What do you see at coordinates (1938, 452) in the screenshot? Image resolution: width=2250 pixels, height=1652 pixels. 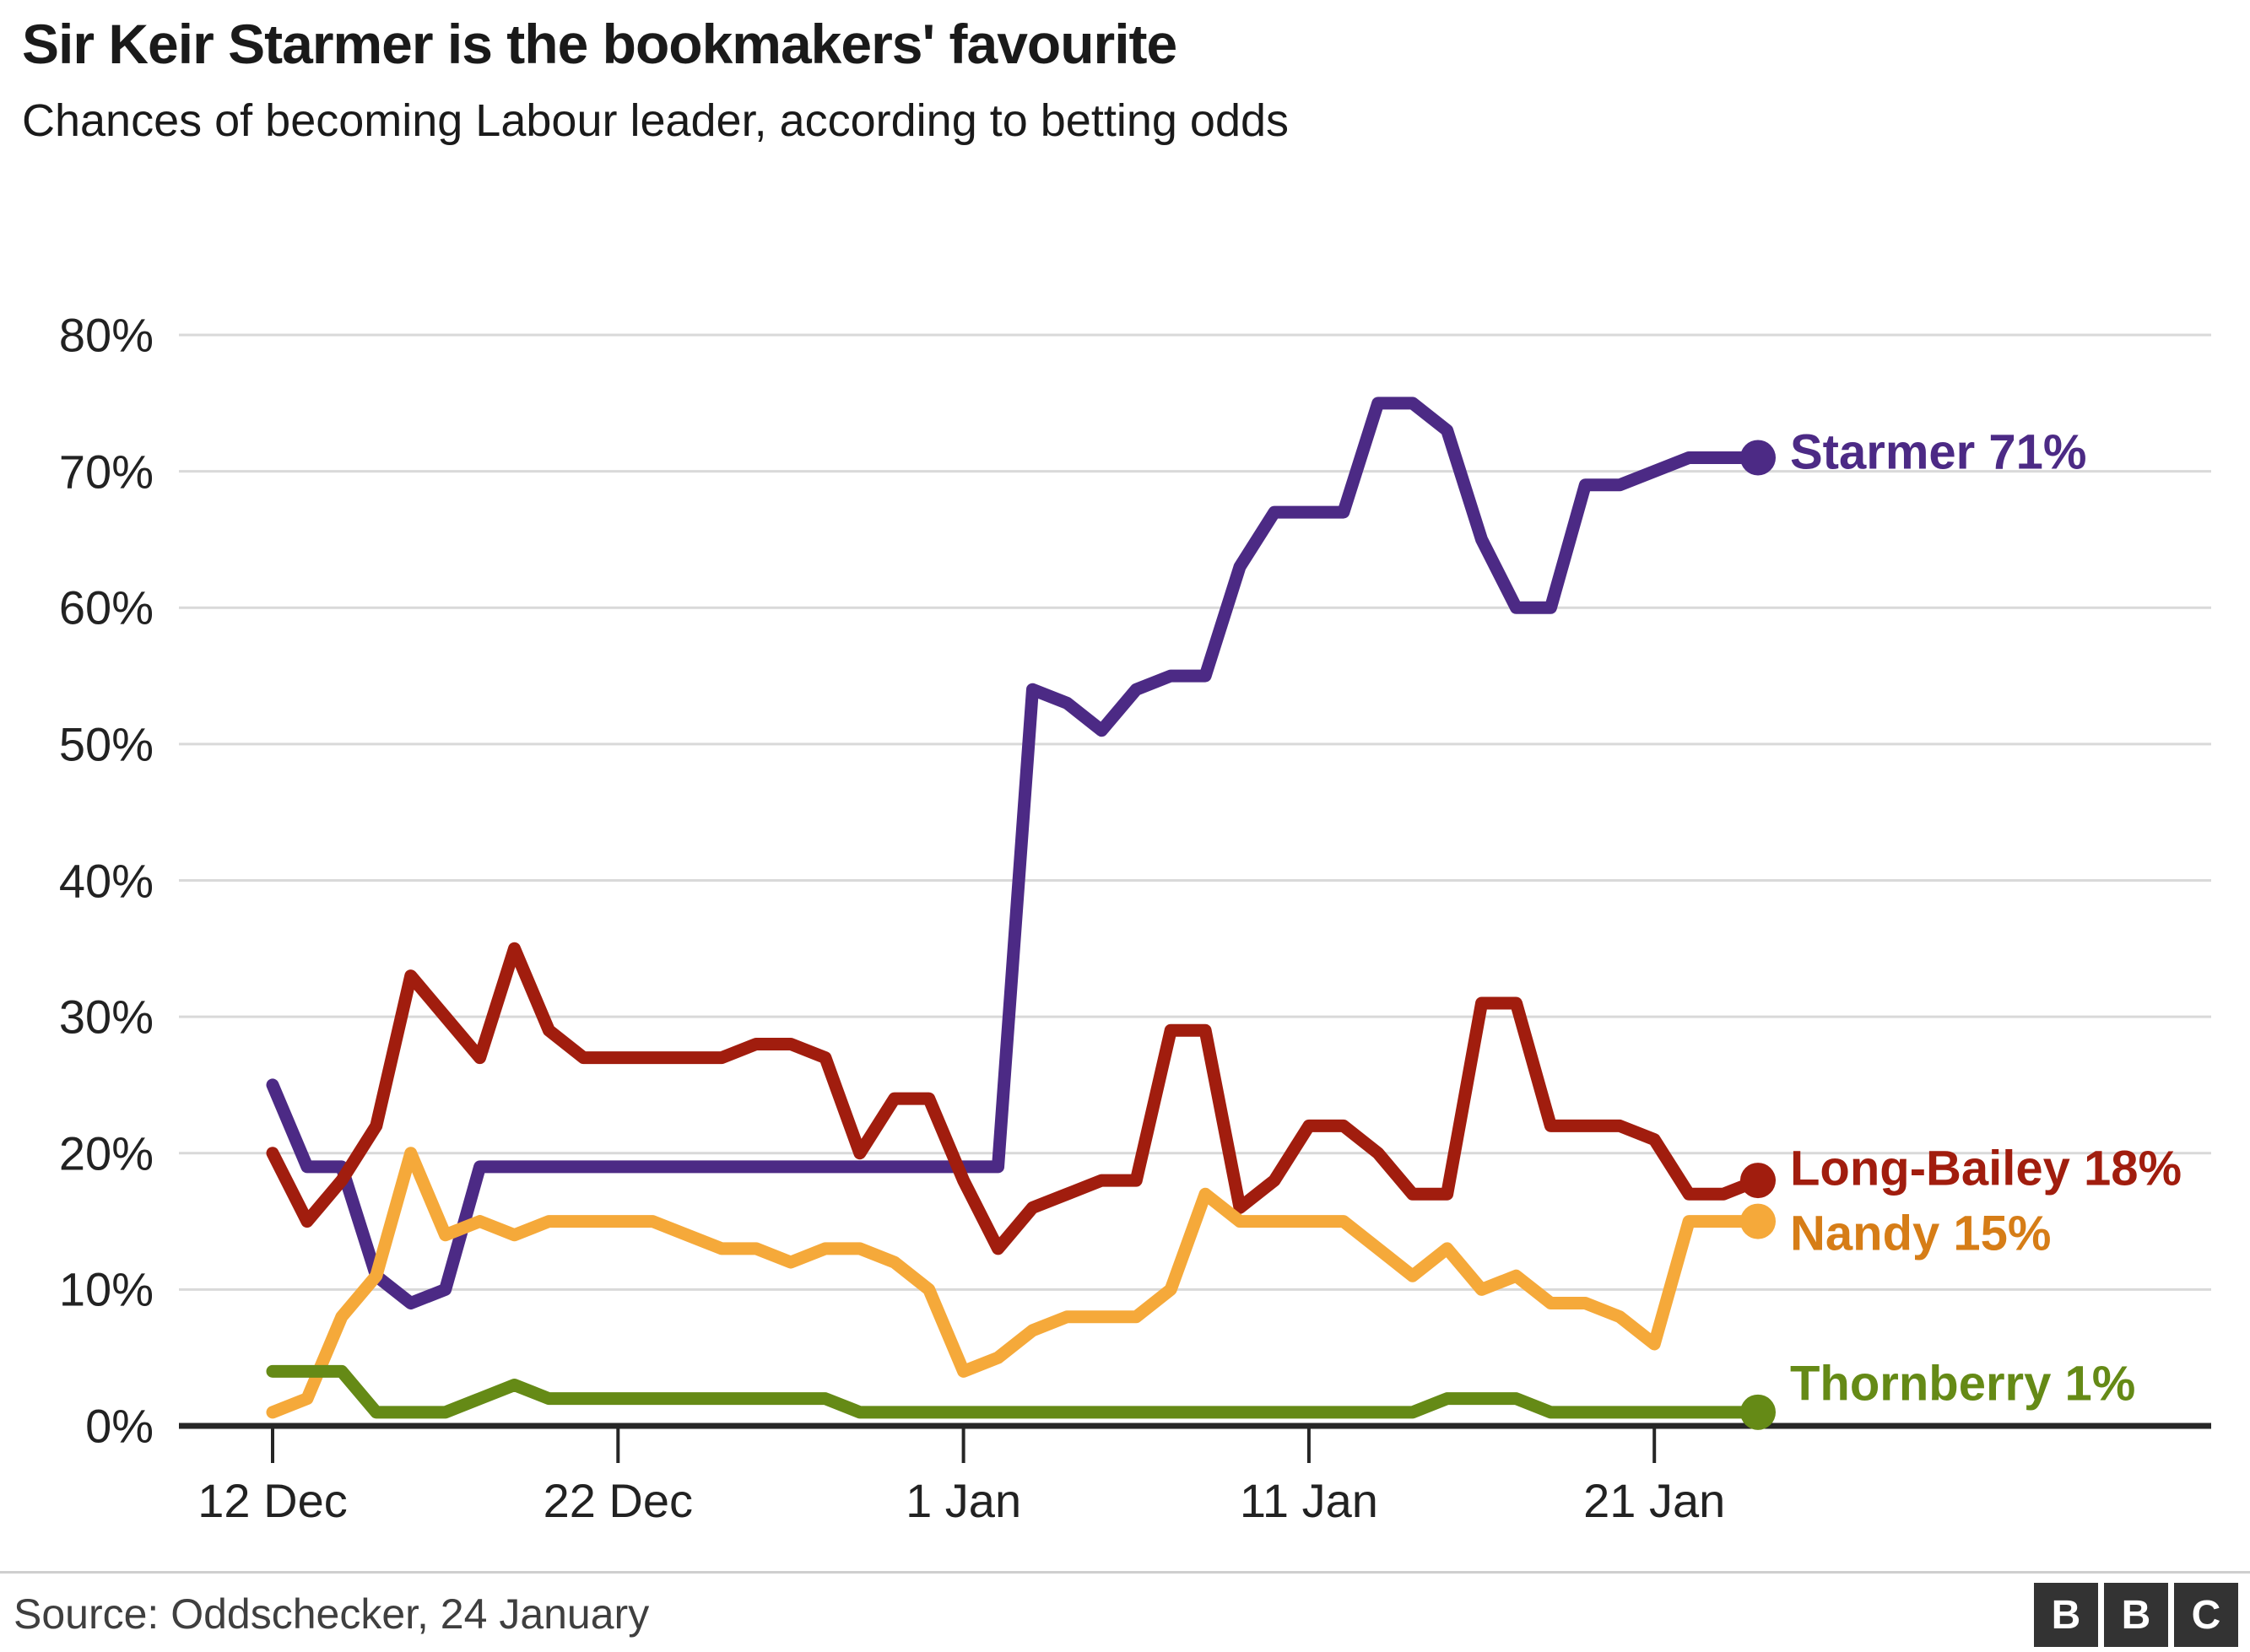 I see `series-label-starmer: Starmer 71%` at bounding box center [1938, 452].